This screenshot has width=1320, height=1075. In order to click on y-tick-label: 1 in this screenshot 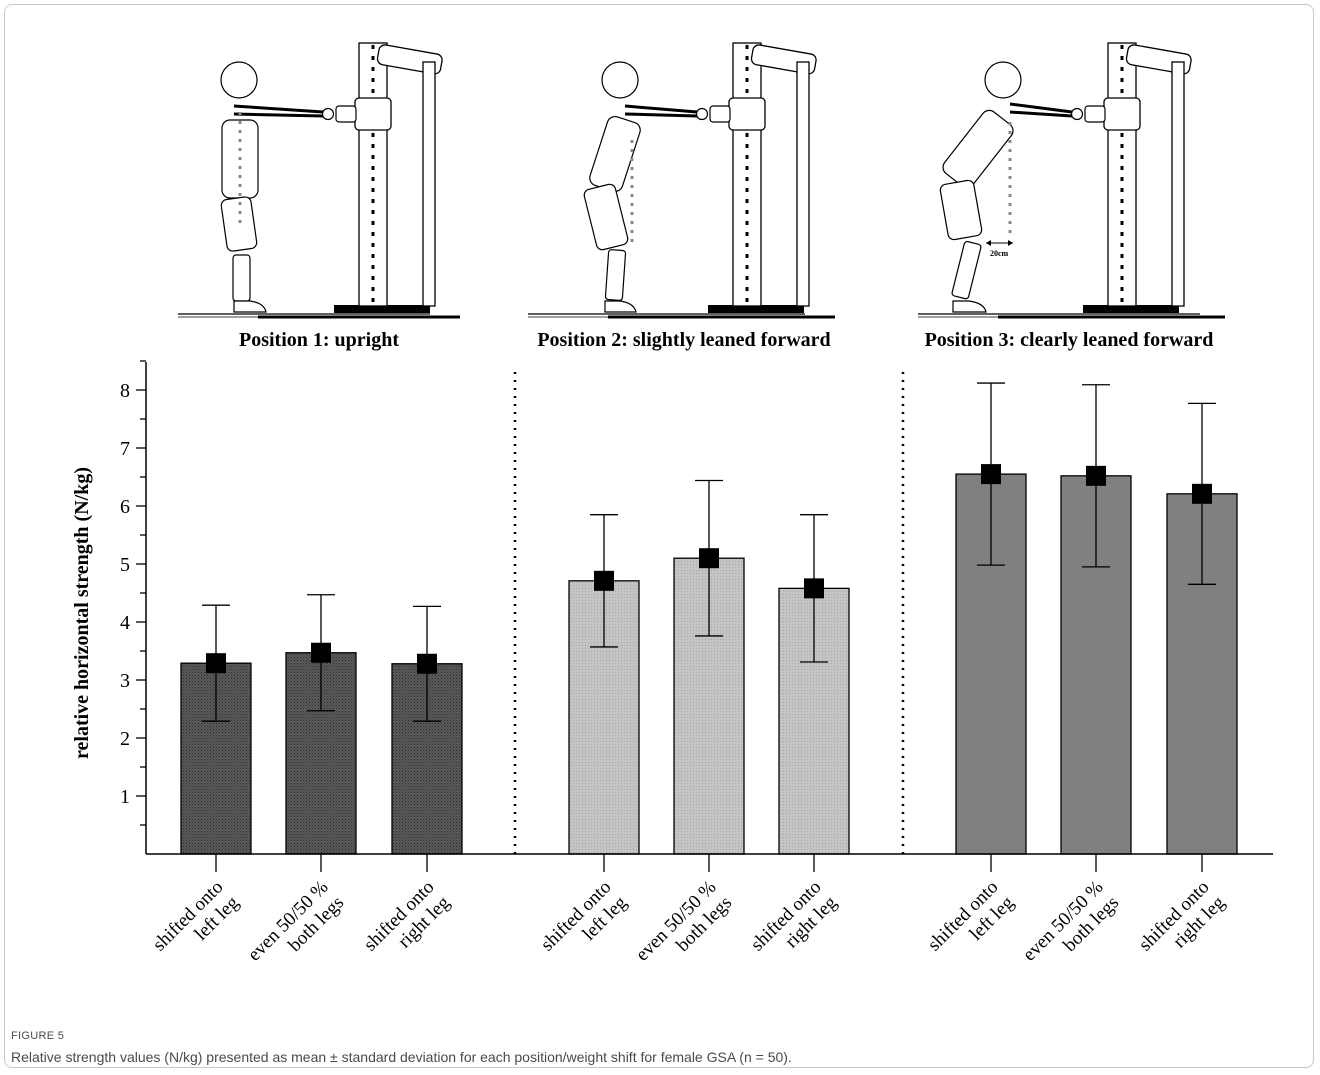, I will do `click(125, 797)`.